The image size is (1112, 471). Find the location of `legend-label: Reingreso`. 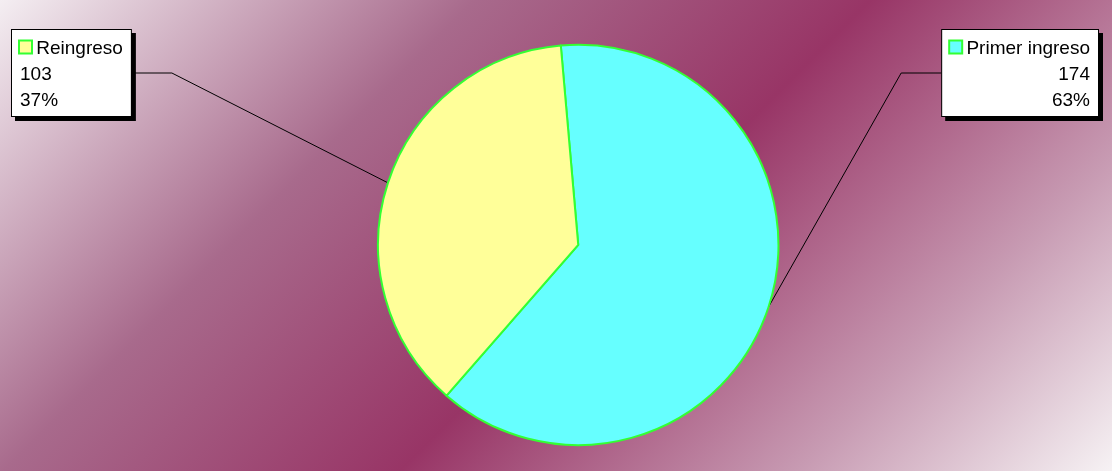

legend-label: Reingreso is located at coordinates (77, 47).